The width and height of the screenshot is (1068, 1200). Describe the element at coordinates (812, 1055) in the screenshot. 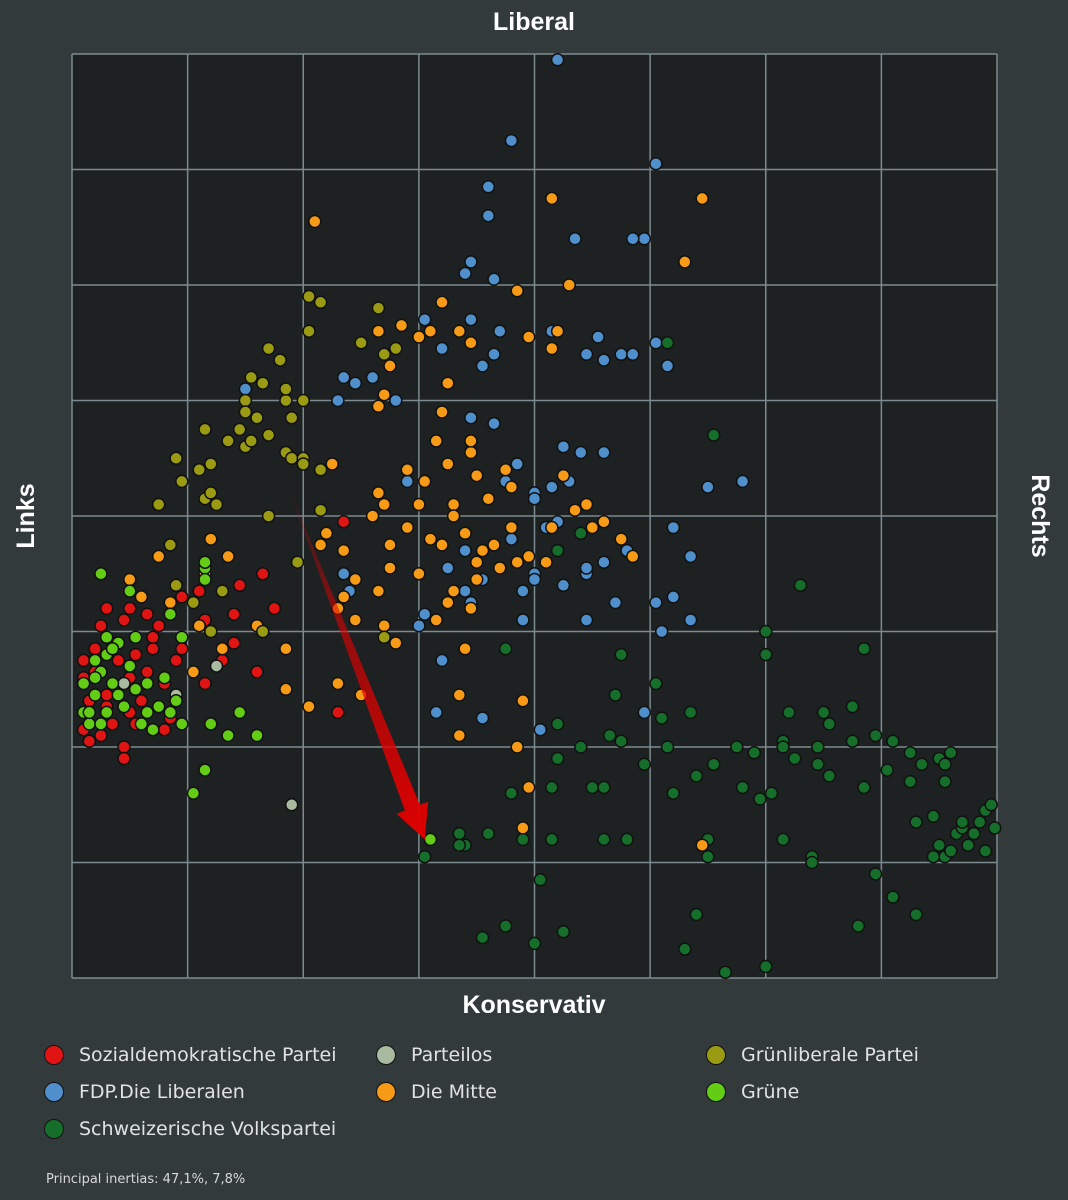

I see `legend-item-glp: Grünliberale Partei` at that location.